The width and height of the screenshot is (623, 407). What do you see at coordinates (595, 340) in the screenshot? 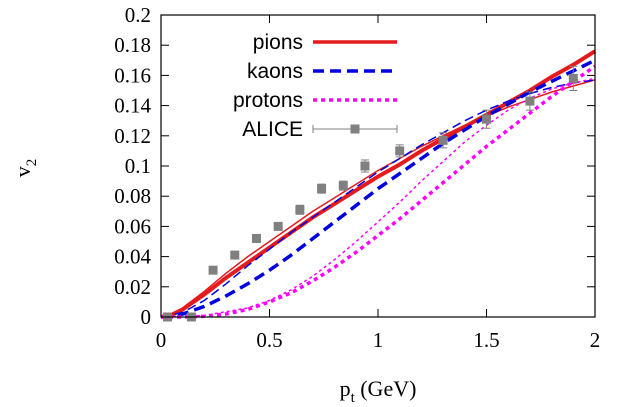
I see `x-tick-label: 2` at bounding box center [595, 340].